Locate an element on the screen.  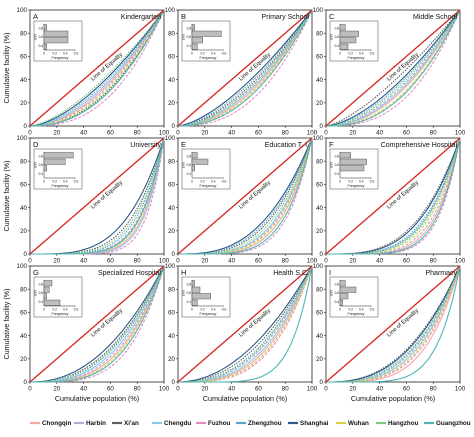
inset-frame is located at coordinates (58, 297).